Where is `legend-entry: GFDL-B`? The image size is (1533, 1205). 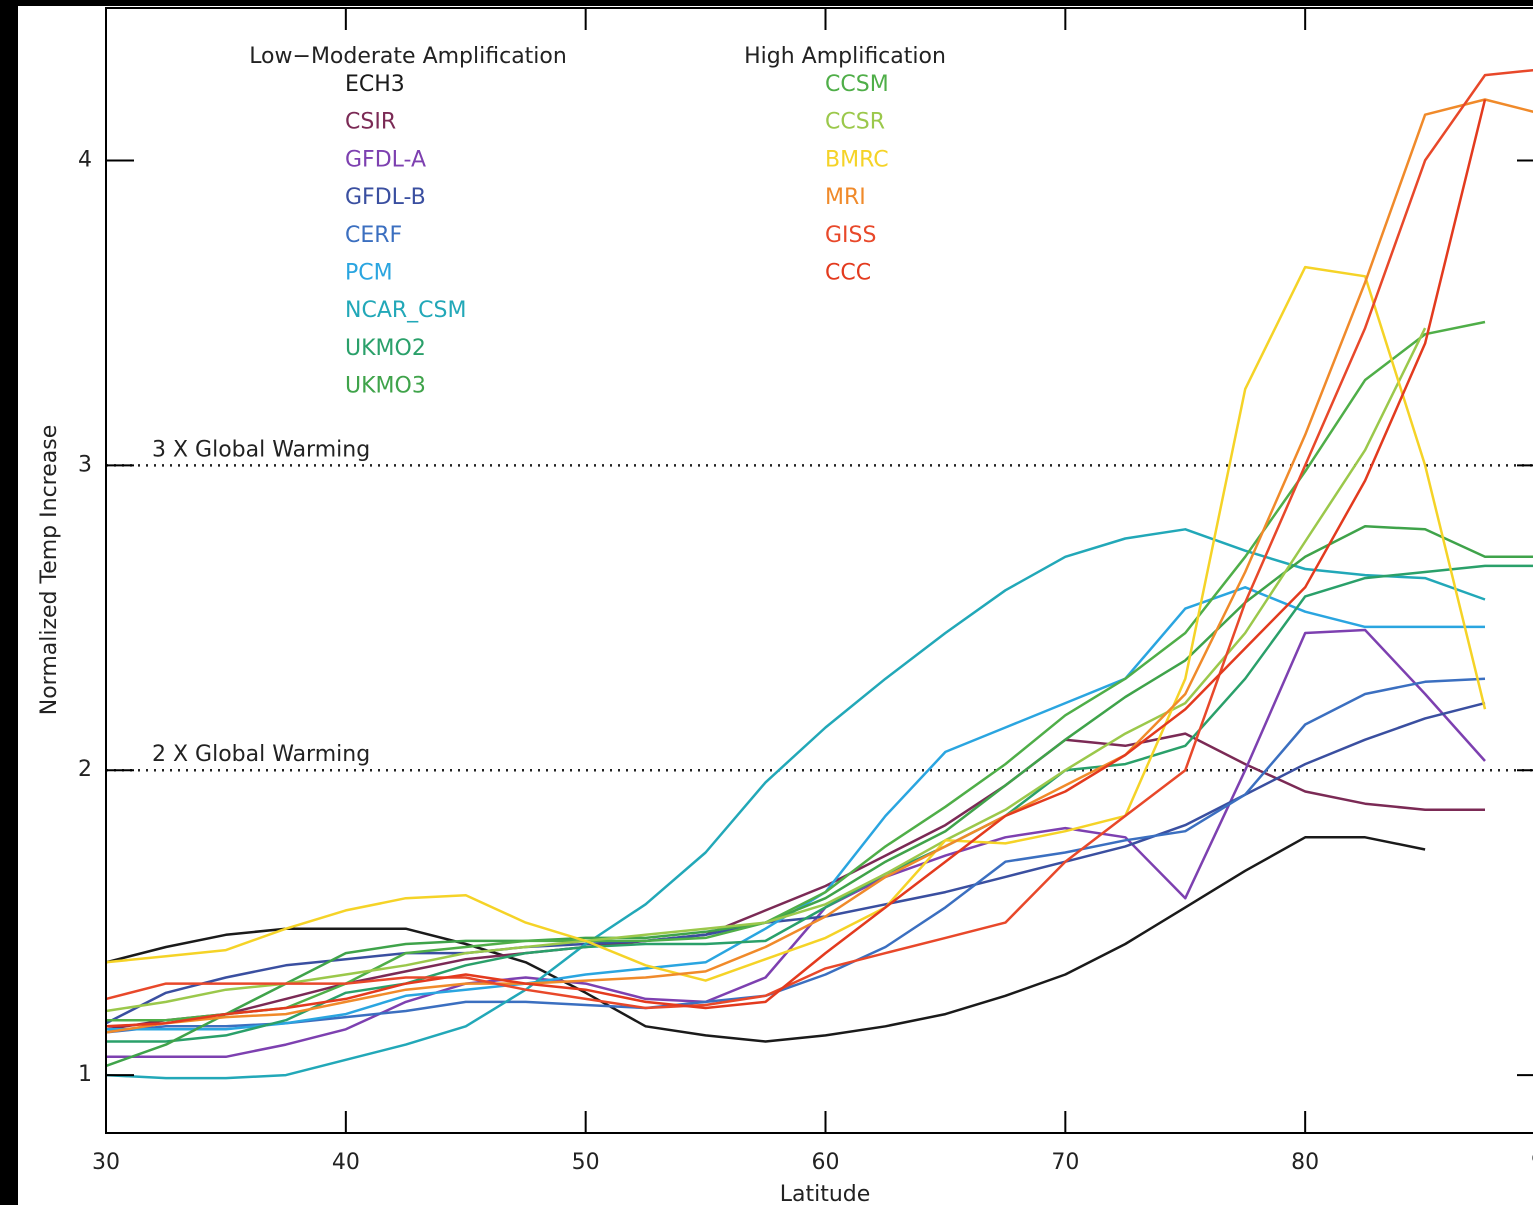 legend-entry: GFDL-B is located at coordinates (385, 197).